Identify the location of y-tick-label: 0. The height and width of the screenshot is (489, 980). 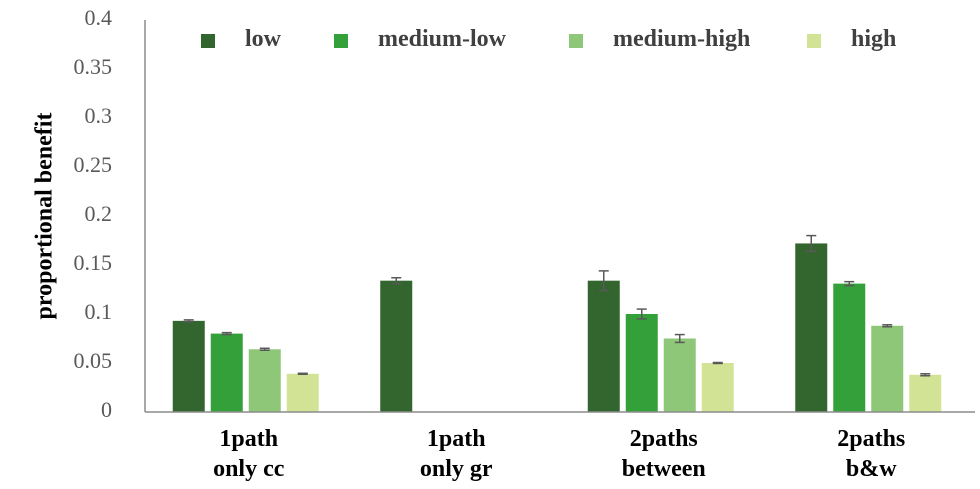
(106, 409).